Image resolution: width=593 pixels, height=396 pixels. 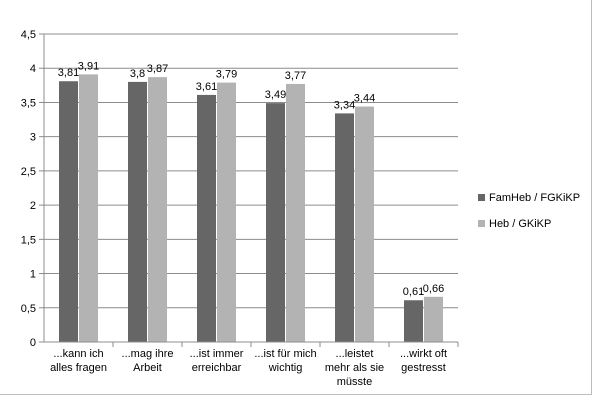 What do you see at coordinates (295, 76) in the screenshot?
I see `data-label: 3,77` at bounding box center [295, 76].